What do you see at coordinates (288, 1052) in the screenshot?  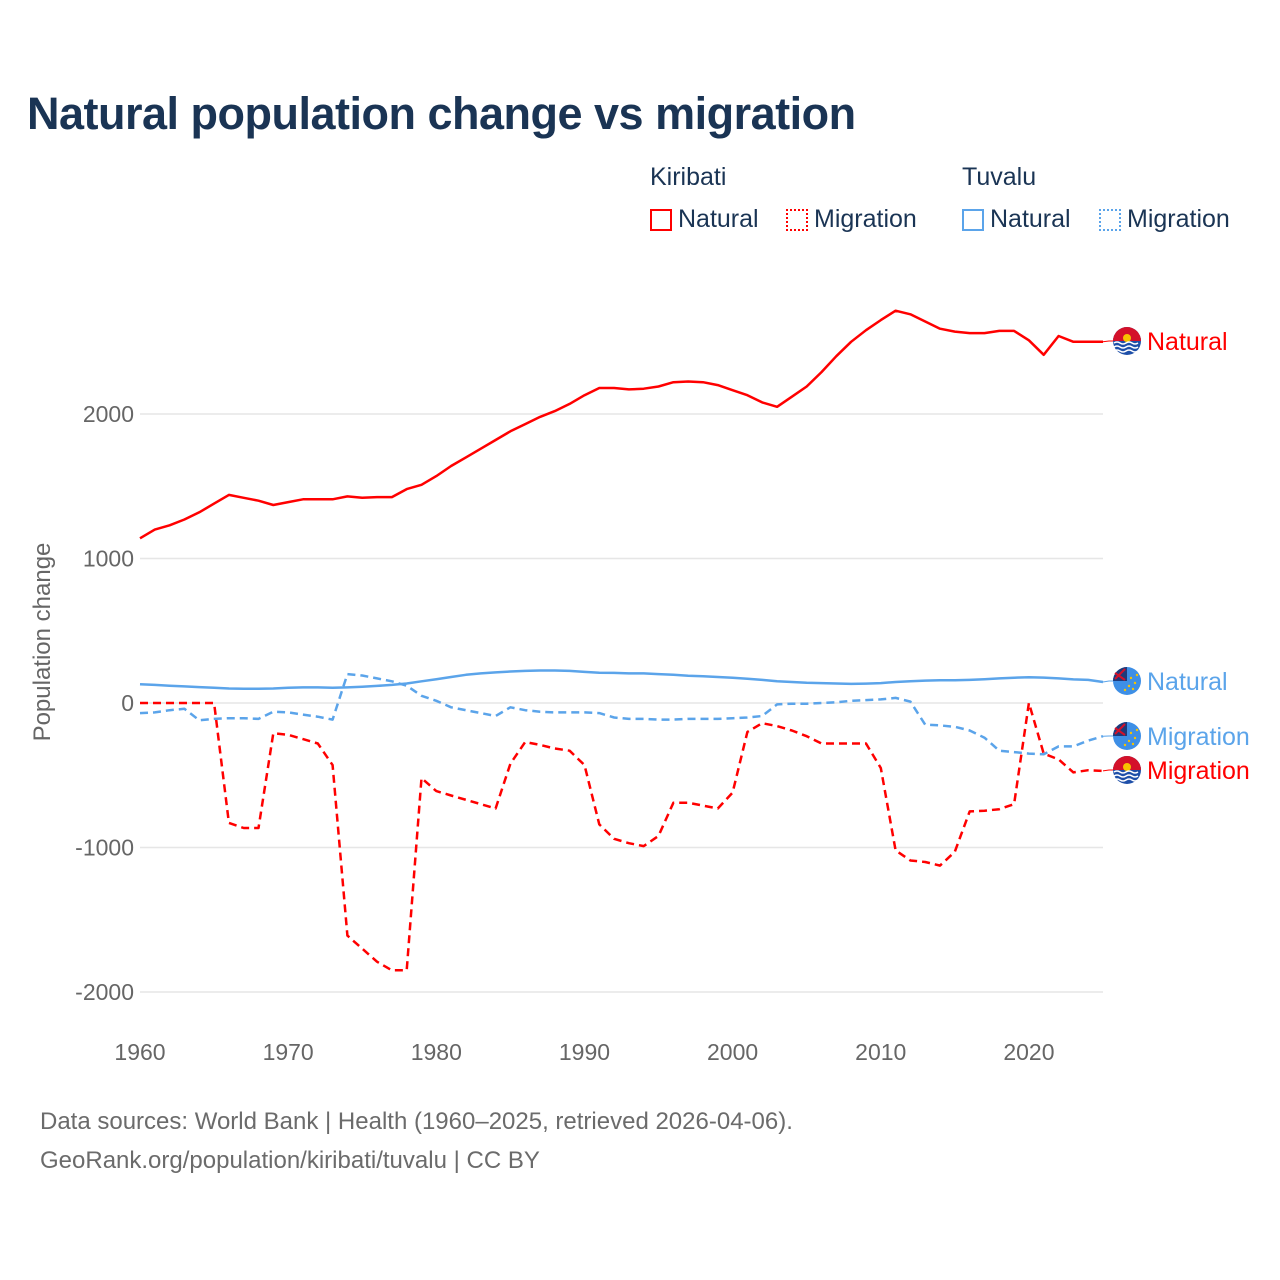 I see `x-tick-label: 1970` at bounding box center [288, 1052].